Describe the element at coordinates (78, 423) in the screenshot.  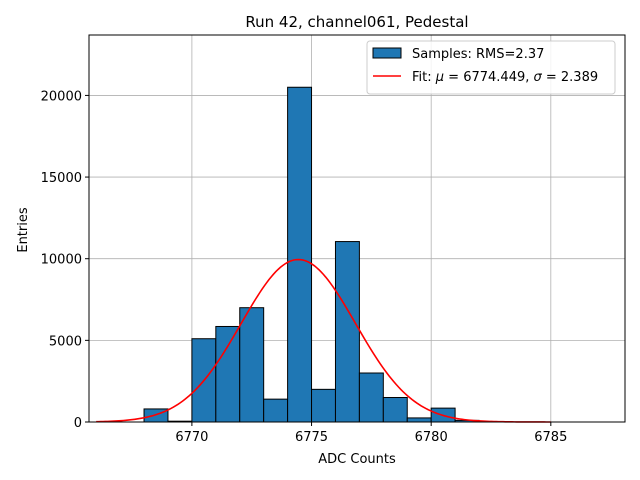
I see `y-tick-label: 0` at that location.